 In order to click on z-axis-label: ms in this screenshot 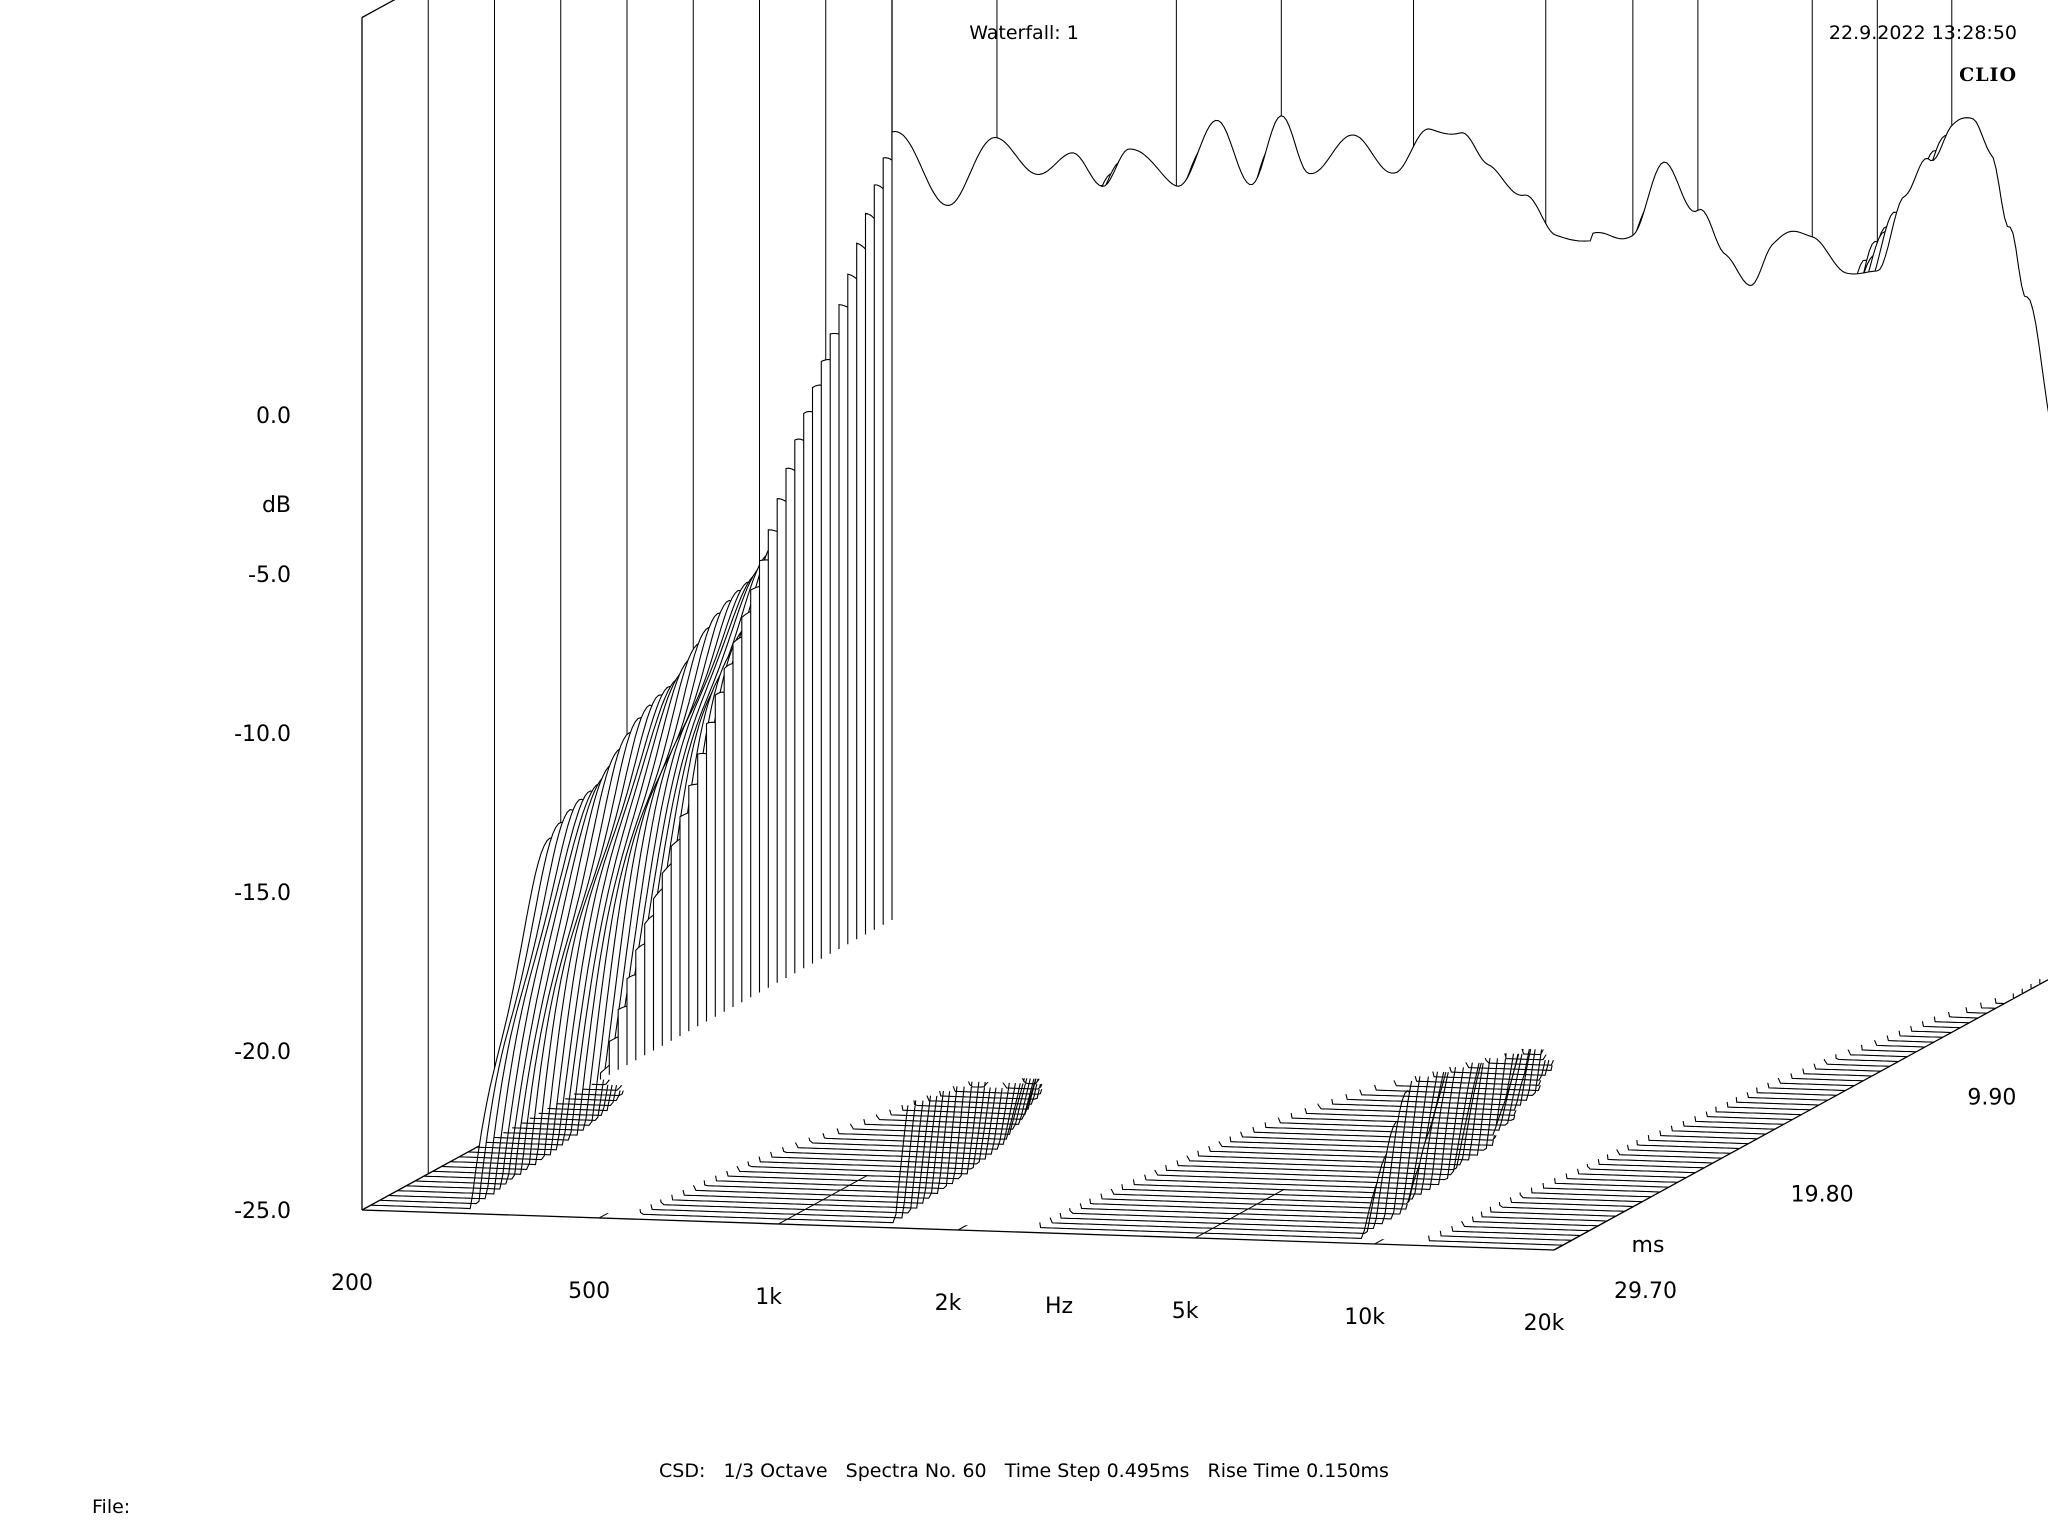, I will do `click(1648, 1245)`.